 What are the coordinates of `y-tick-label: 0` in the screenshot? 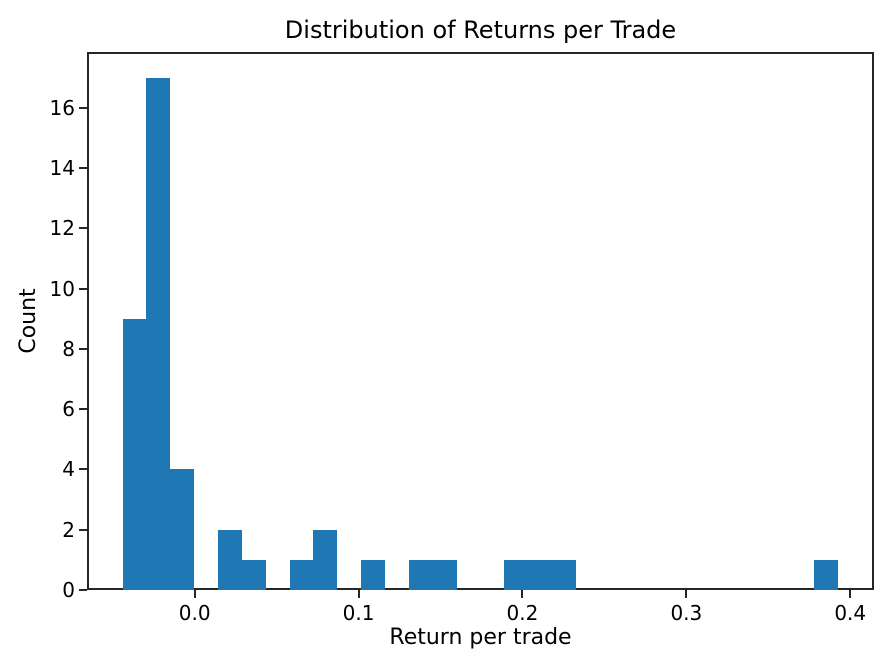 It's located at (68, 590).